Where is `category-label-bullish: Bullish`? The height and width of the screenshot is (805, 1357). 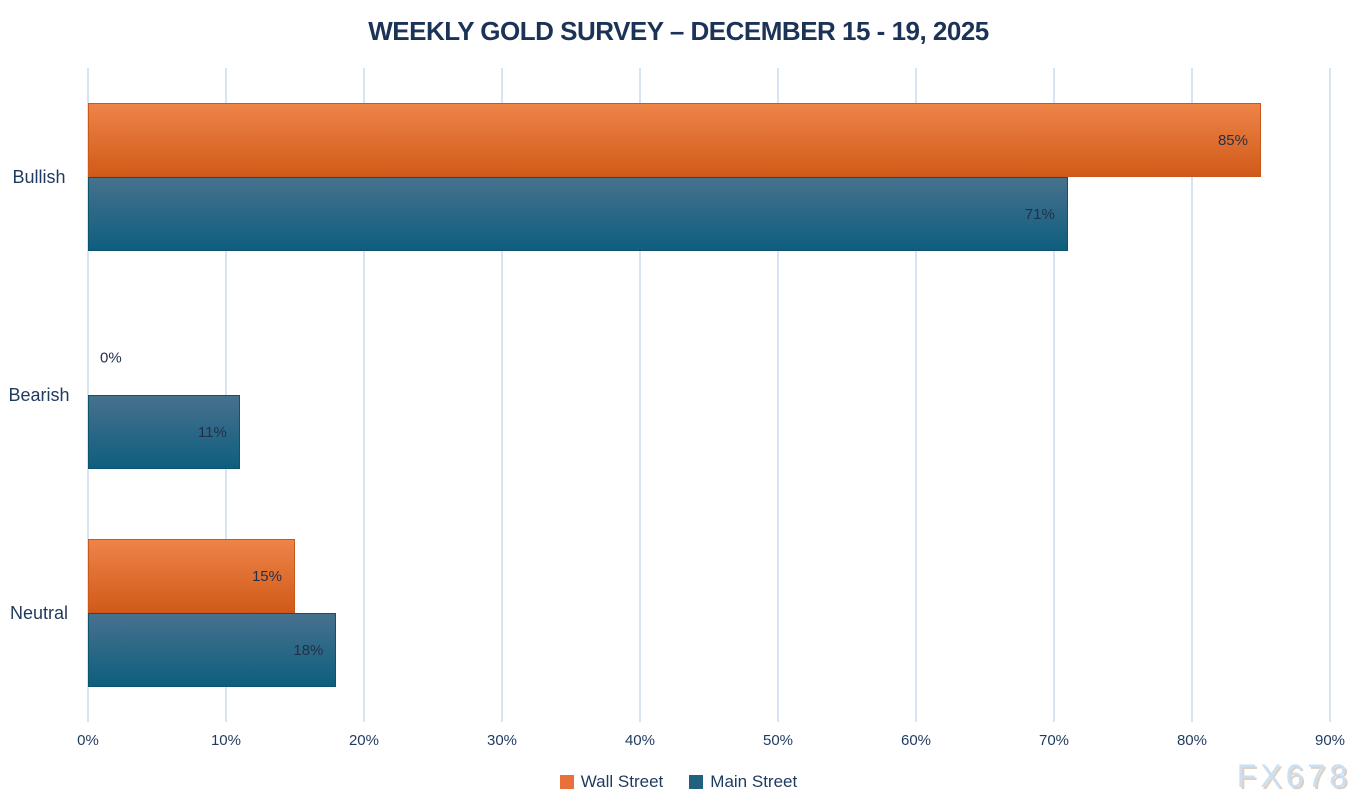 category-label-bullish: Bullish is located at coordinates (39, 176).